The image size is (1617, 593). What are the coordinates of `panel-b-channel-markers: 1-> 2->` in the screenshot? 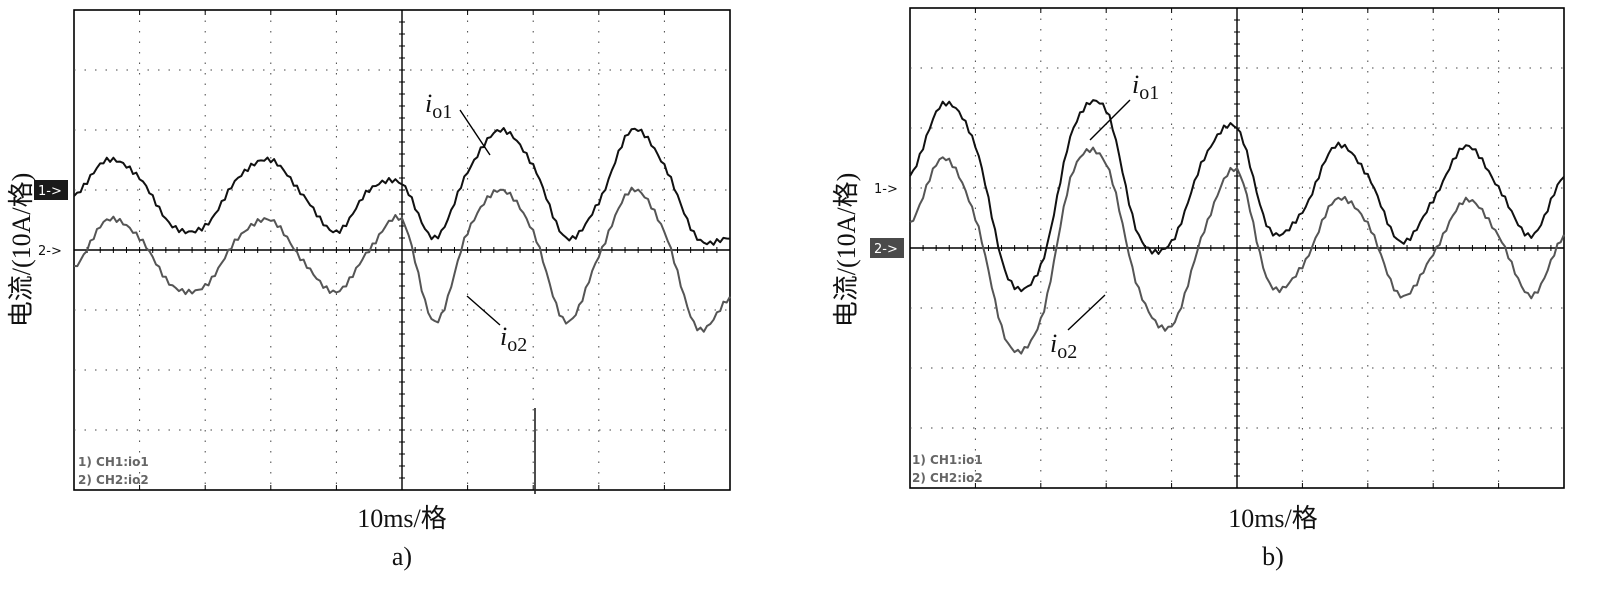 It's located at (887, 220).